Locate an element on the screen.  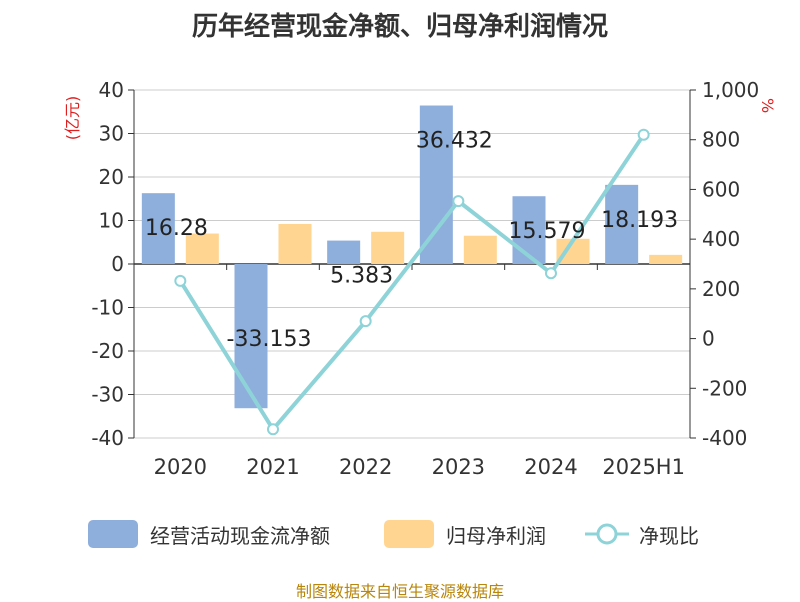
data-label-cashflow: 16.28 is located at coordinates (176, 228).